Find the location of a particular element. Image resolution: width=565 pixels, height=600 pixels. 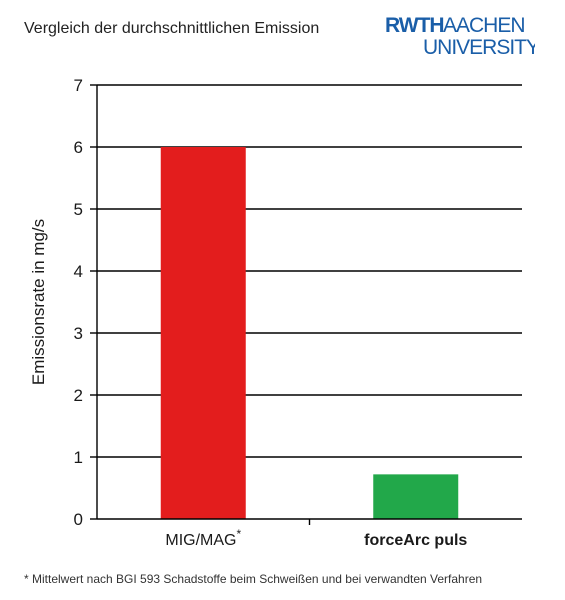

x-category-label: MIG/MAG* is located at coordinates (203, 538).